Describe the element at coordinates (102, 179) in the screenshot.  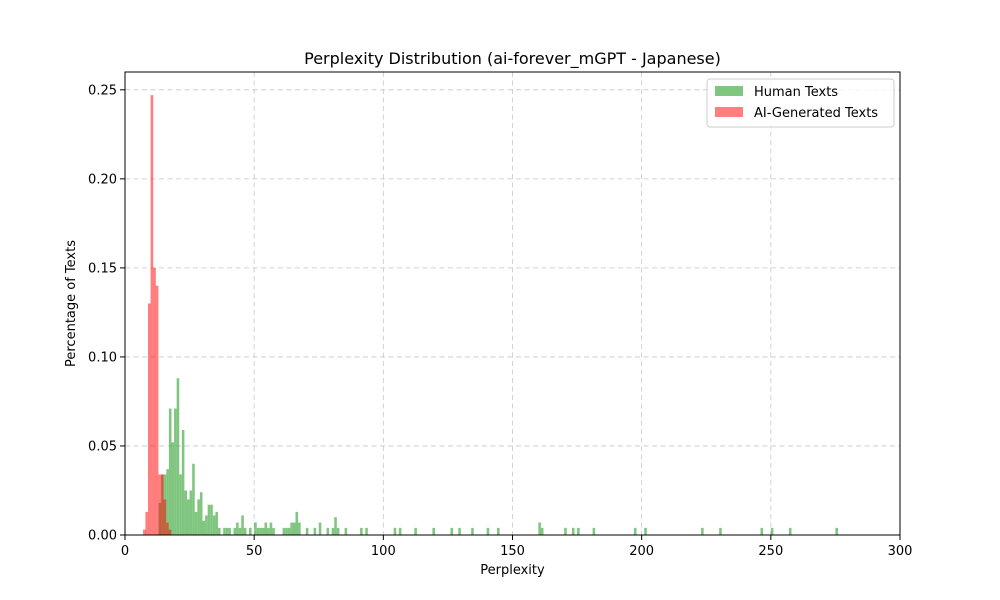
I see `y-tick-label: 0.20` at that location.